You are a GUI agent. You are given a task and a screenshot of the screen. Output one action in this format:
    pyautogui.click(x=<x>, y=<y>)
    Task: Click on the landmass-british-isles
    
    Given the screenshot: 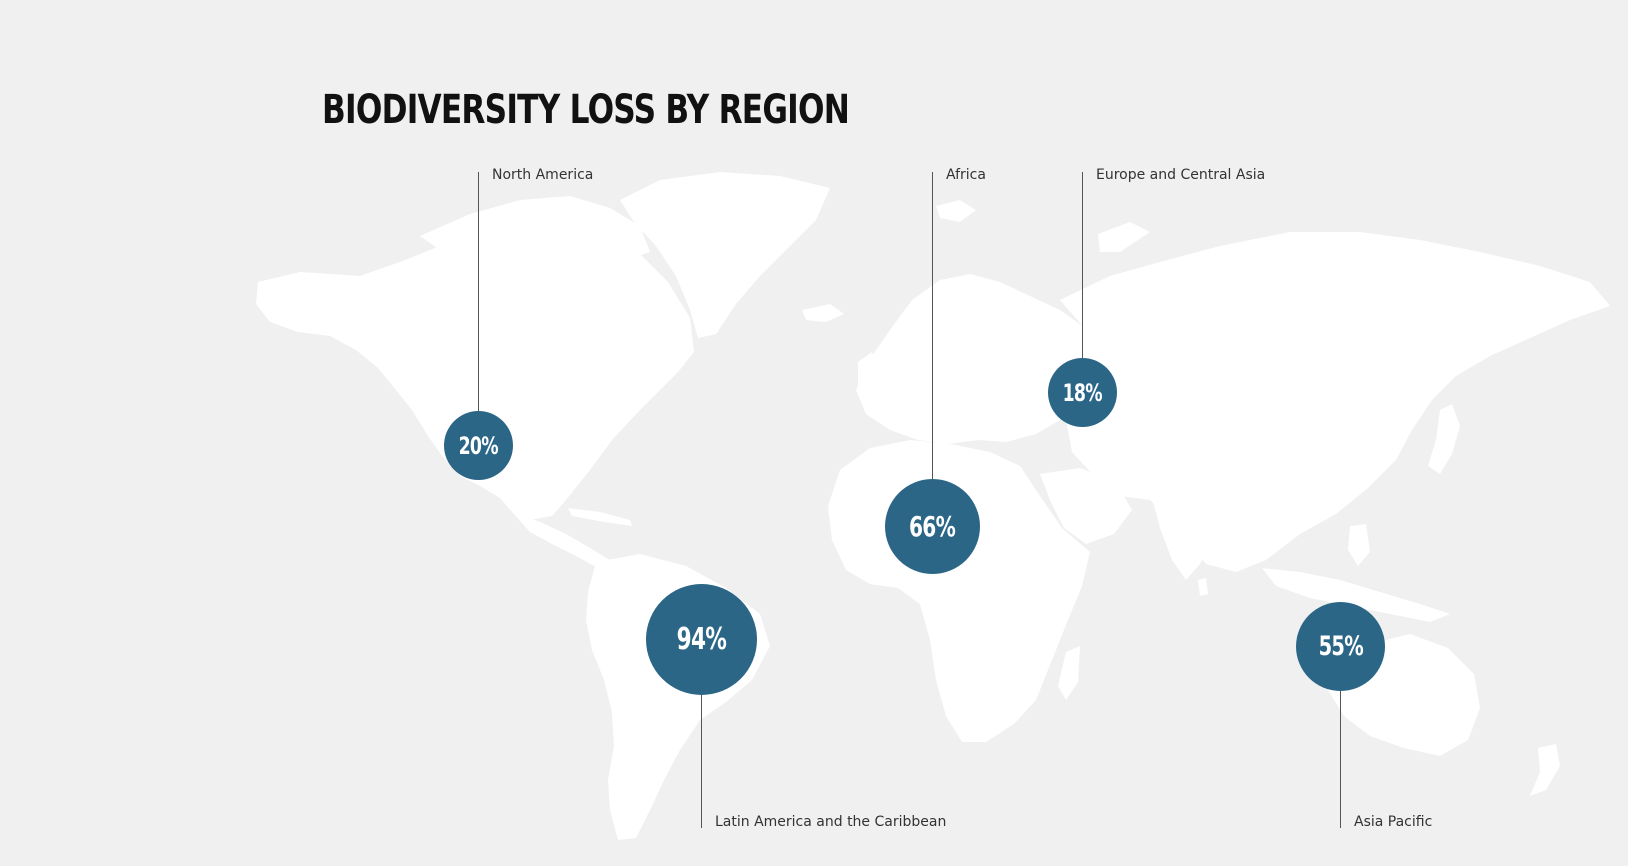 What is the action you would take?
    pyautogui.click(x=869, y=372)
    